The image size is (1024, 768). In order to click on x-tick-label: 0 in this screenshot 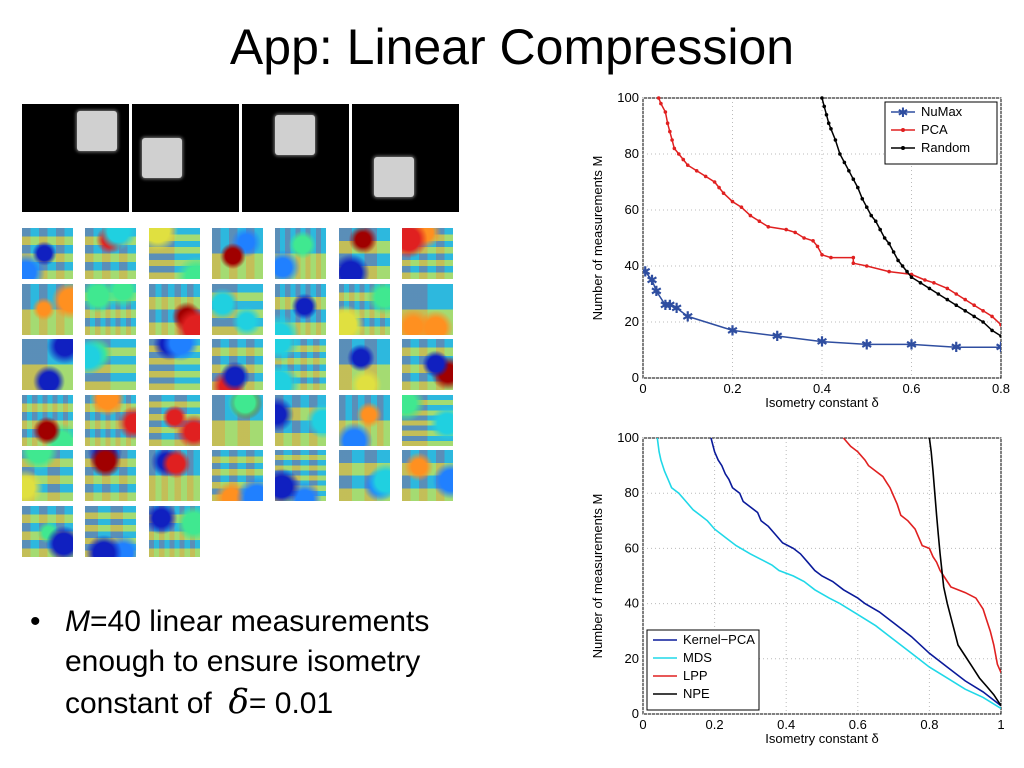, I will do `click(642, 724)`.